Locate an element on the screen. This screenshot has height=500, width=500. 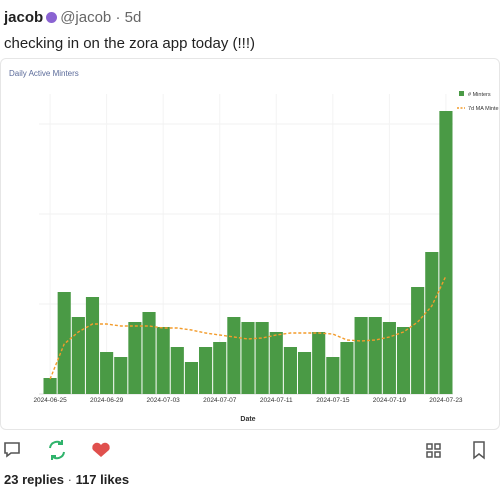
x-tick-label: 2024-07-19 is located at coordinates (390, 400).